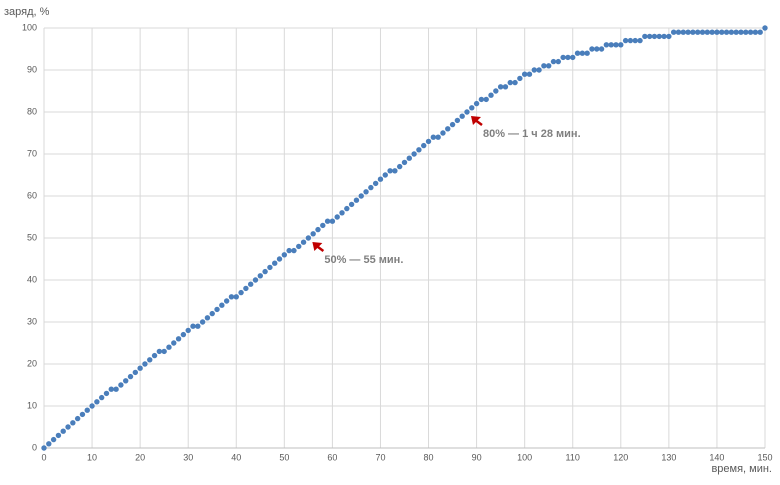  I want to click on y-tick-label: 60, so click(32, 195).